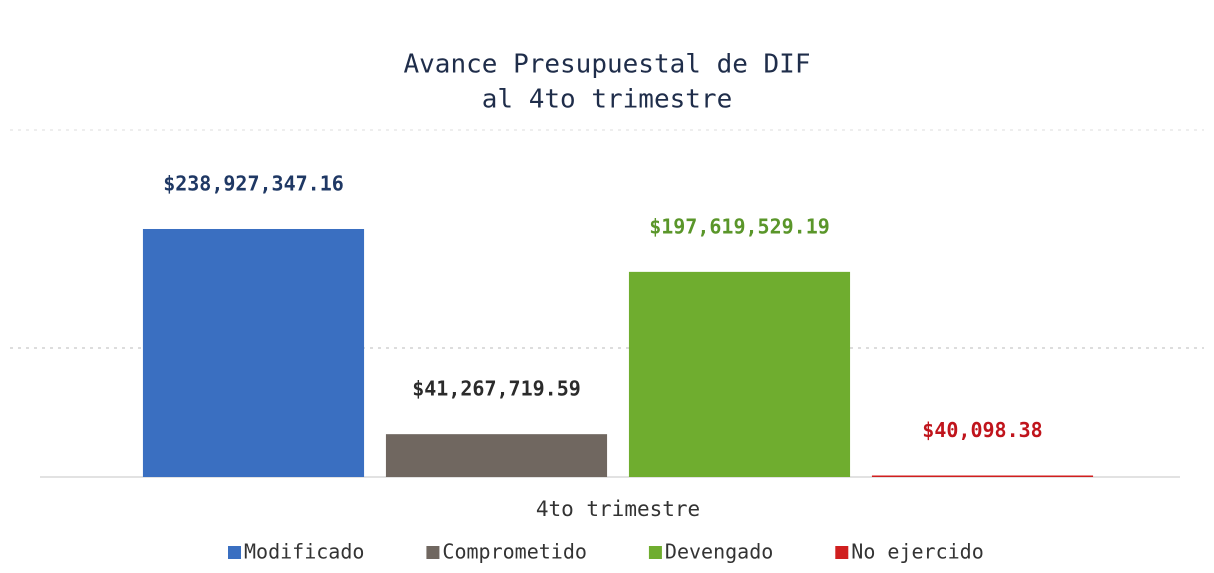 This screenshot has width=1214, height=573. Describe the element at coordinates (618, 509) in the screenshot. I see `x-tick-label: 4to trimestre` at that location.